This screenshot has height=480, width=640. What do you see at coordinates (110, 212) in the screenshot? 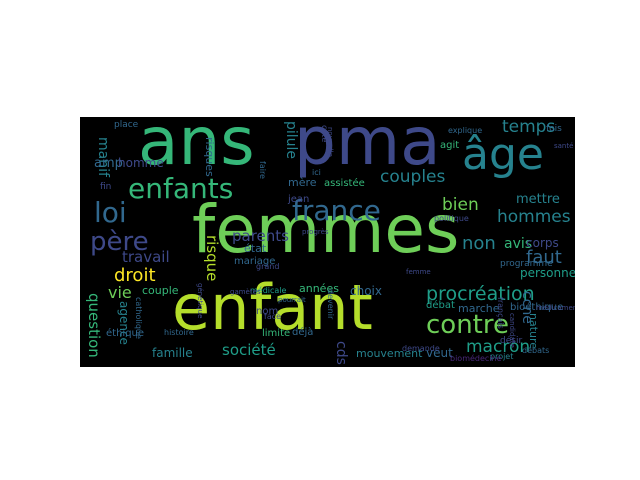
I see `word-loi: loi` at bounding box center [110, 212].